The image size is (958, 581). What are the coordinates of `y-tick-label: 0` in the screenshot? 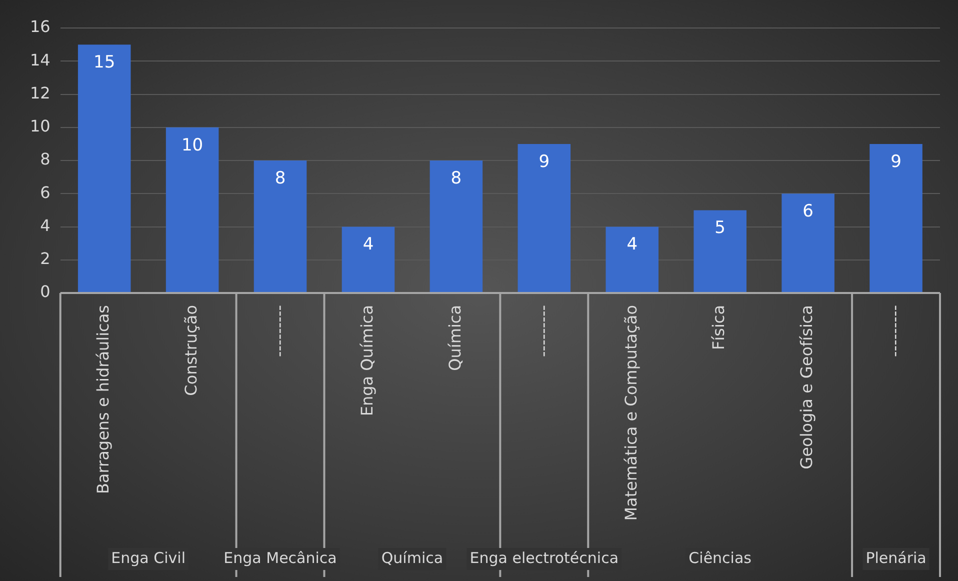 It's located at (45, 292).